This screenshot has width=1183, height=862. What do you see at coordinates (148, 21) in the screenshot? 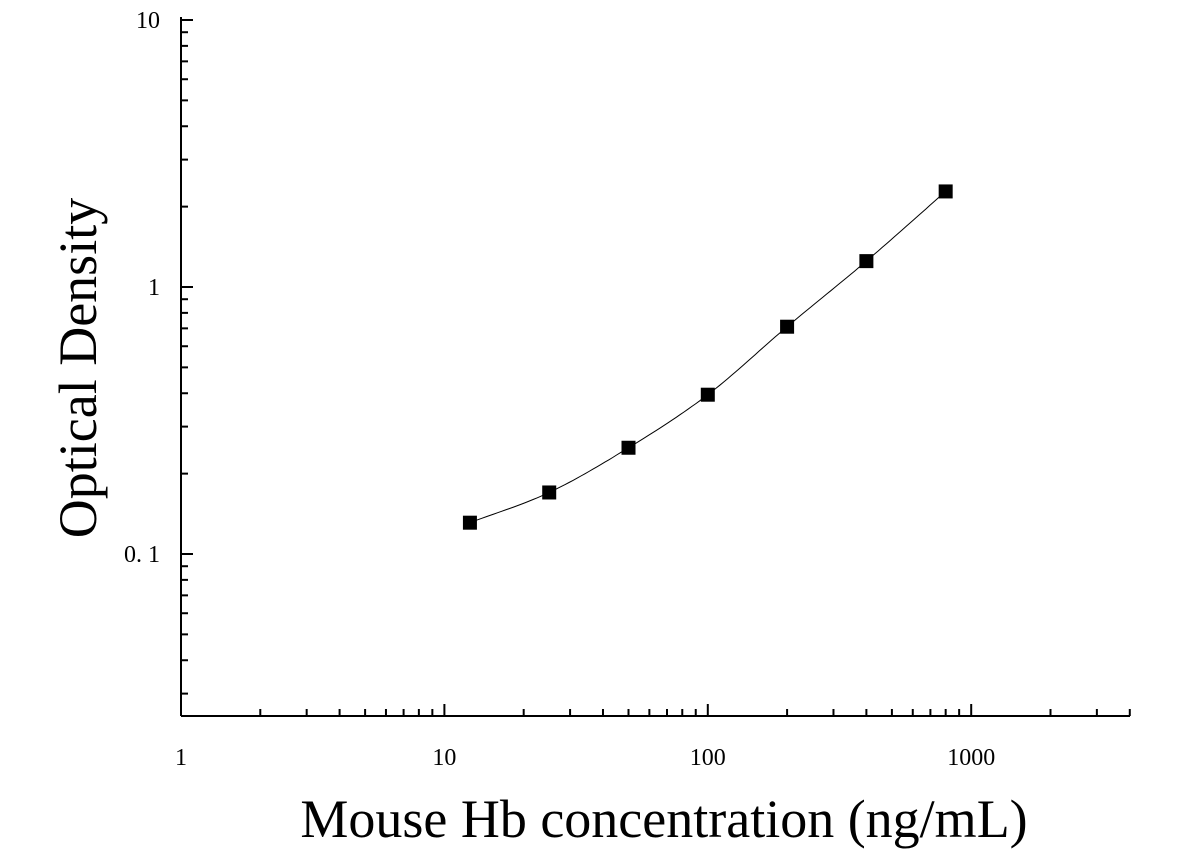
I see `y-tick-label: 10` at bounding box center [148, 21].